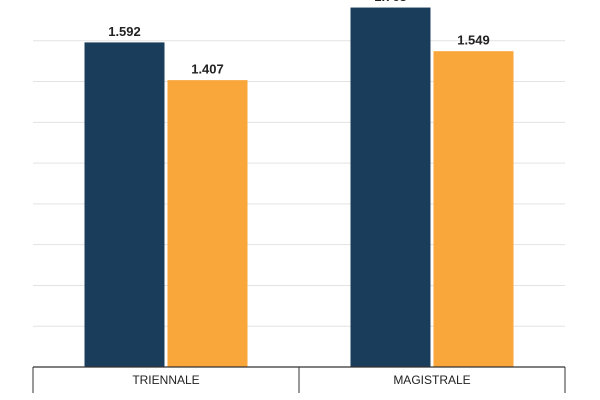  Describe the element at coordinates (124, 31) in the screenshot. I see `value-label: 1.592` at that location.